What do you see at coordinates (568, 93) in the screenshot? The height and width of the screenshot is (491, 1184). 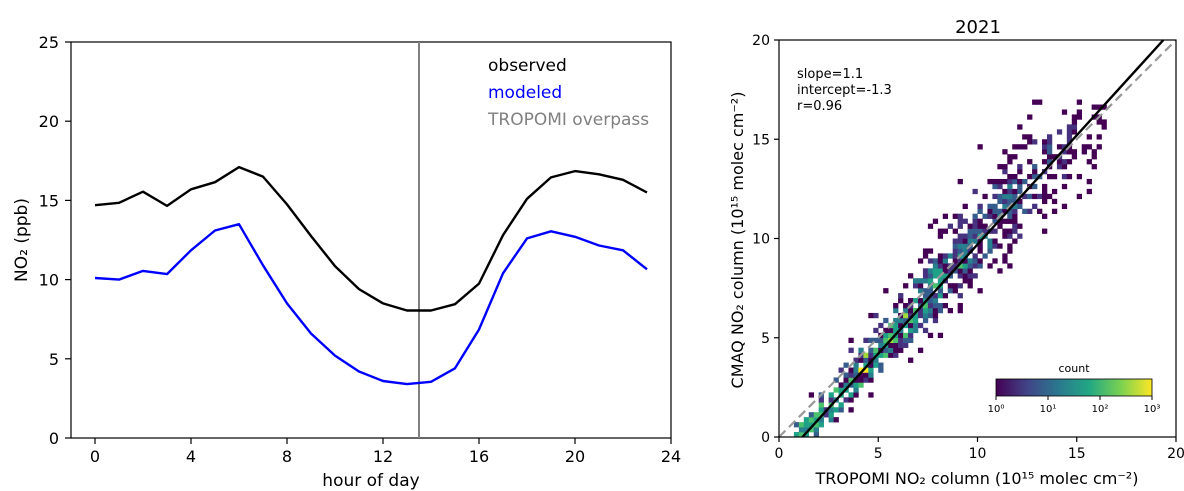 I see `left-legend: observed modeled TROPOMI overpass` at bounding box center [568, 93].